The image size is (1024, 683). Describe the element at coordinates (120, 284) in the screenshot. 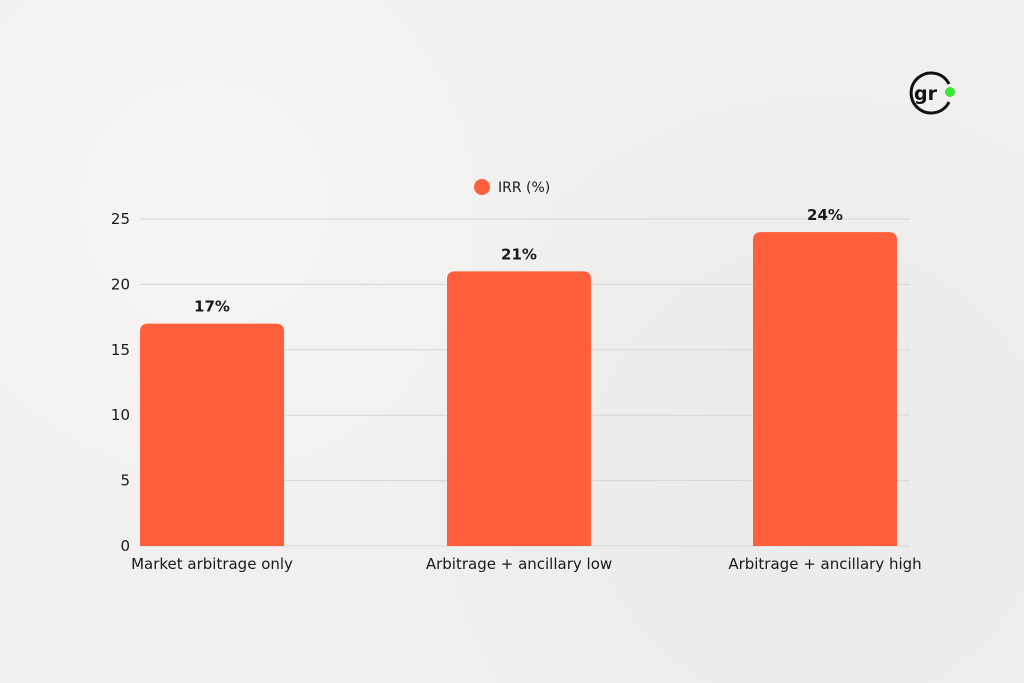

I see `y-tick-label: 20` at that location.